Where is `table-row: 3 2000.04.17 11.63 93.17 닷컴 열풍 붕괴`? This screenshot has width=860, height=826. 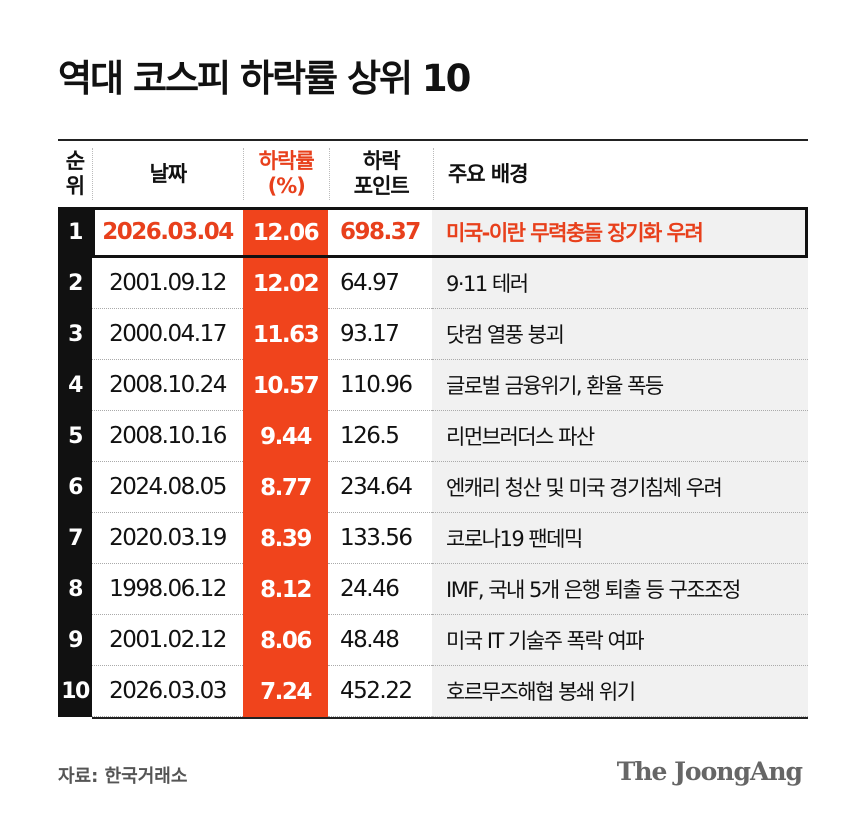
table-row: 3 2000.04.17 11.63 93.17 닷컴 열풍 붕괴 is located at coordinates (433, 334).